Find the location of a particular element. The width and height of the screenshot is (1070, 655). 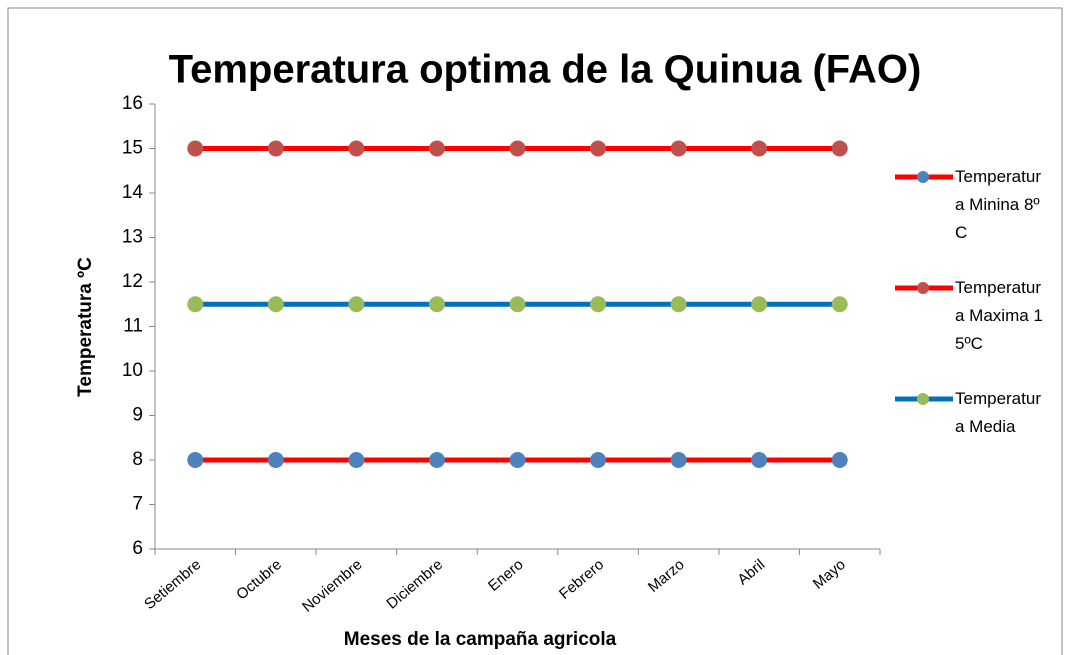

x-axis-label: Meses de la campaña agricola is located at coordinates (480, 639).